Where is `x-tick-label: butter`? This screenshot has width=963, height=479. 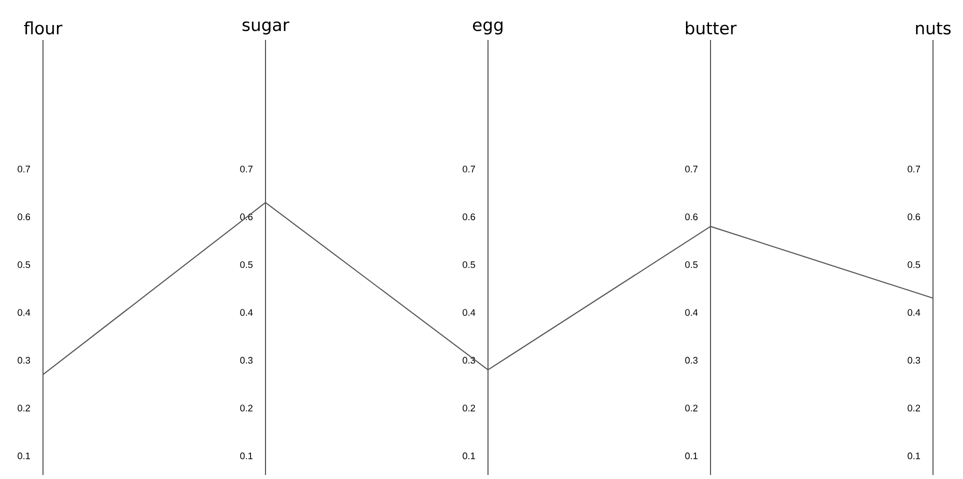 x-tick-label: butter is located at coordinates (711, 27).